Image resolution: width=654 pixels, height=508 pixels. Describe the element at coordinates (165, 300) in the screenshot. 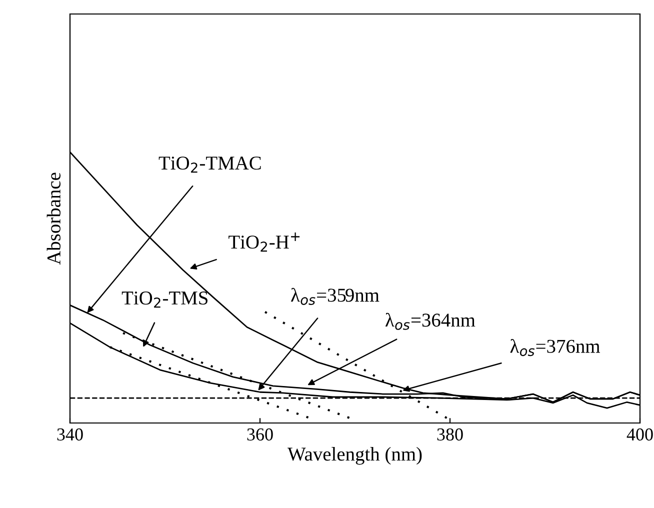

I see `annotation: TiO$_{2}$-TMS` at that location.